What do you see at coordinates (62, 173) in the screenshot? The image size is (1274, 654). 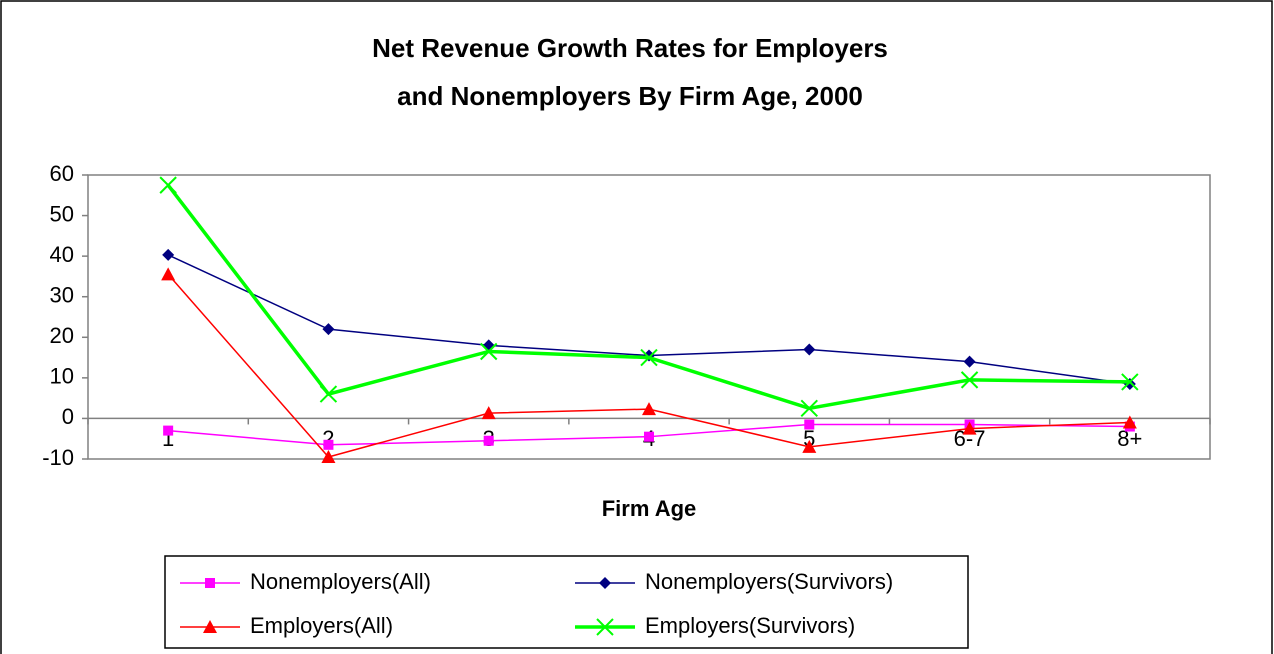 I see `y-tick-label: 60` at bounding box center [62, 173].